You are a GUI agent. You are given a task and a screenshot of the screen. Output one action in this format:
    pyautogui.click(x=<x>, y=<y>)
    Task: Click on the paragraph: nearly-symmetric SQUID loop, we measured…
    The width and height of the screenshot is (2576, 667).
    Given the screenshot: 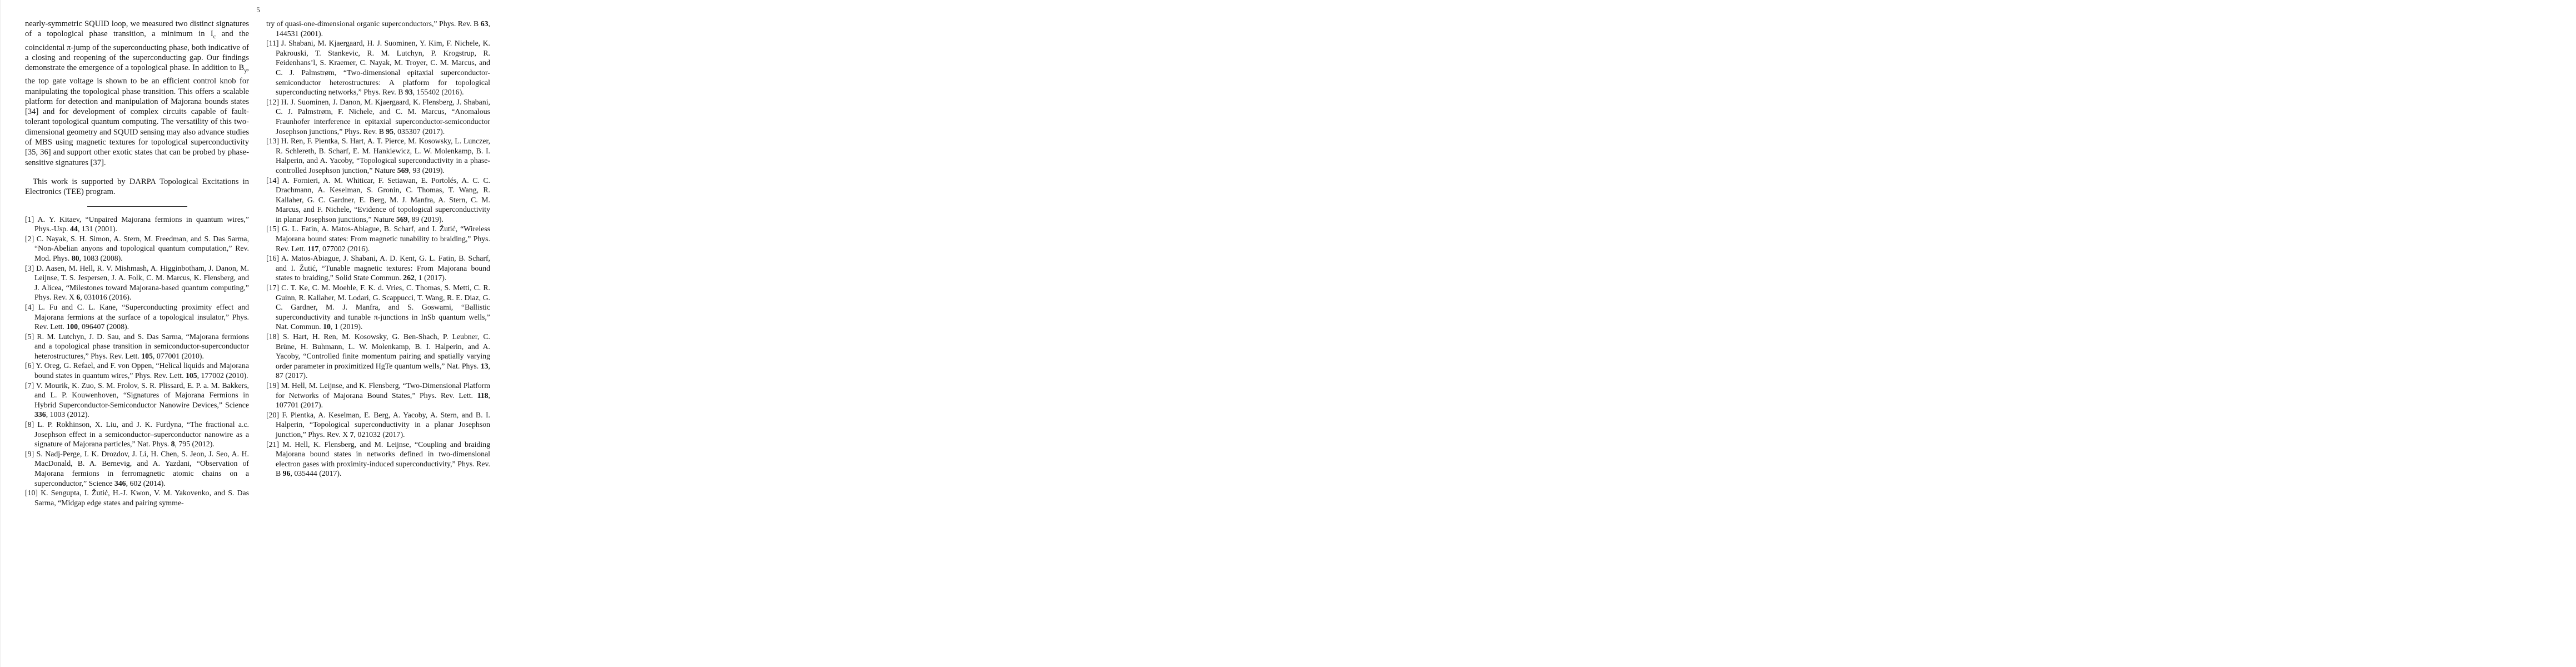 What is the action you would take?
    pyautogui.click(x=137, y=93)
    